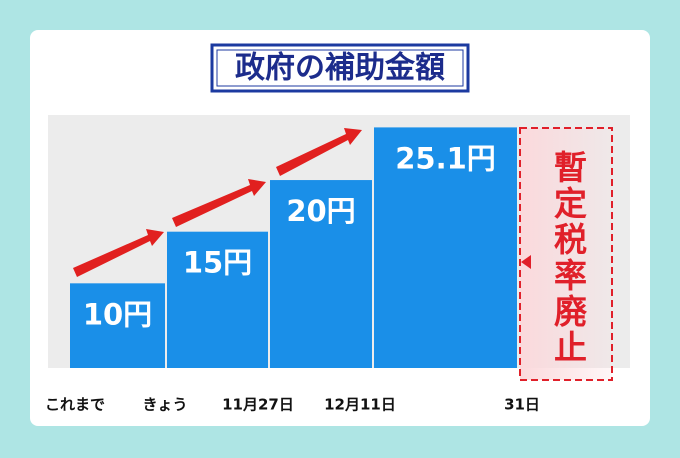 The width and height of the screenshot is (680, 458). Describe the element at coordinates (164, 405) in the screenshot. I see `x-tick-label: きょう` at that location.